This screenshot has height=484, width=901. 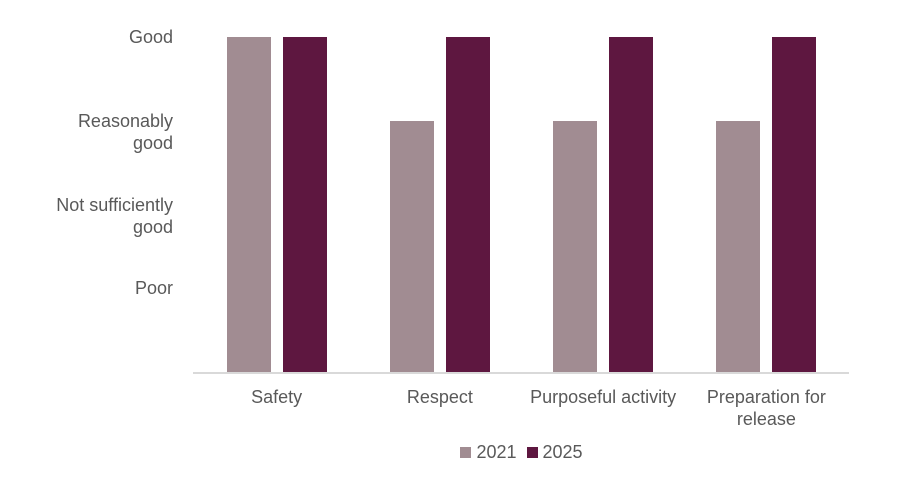 What do you see at coordinates (304, 204) in the screenshot?
I see `bar-2025-safety` at bounding box center [304, 204].